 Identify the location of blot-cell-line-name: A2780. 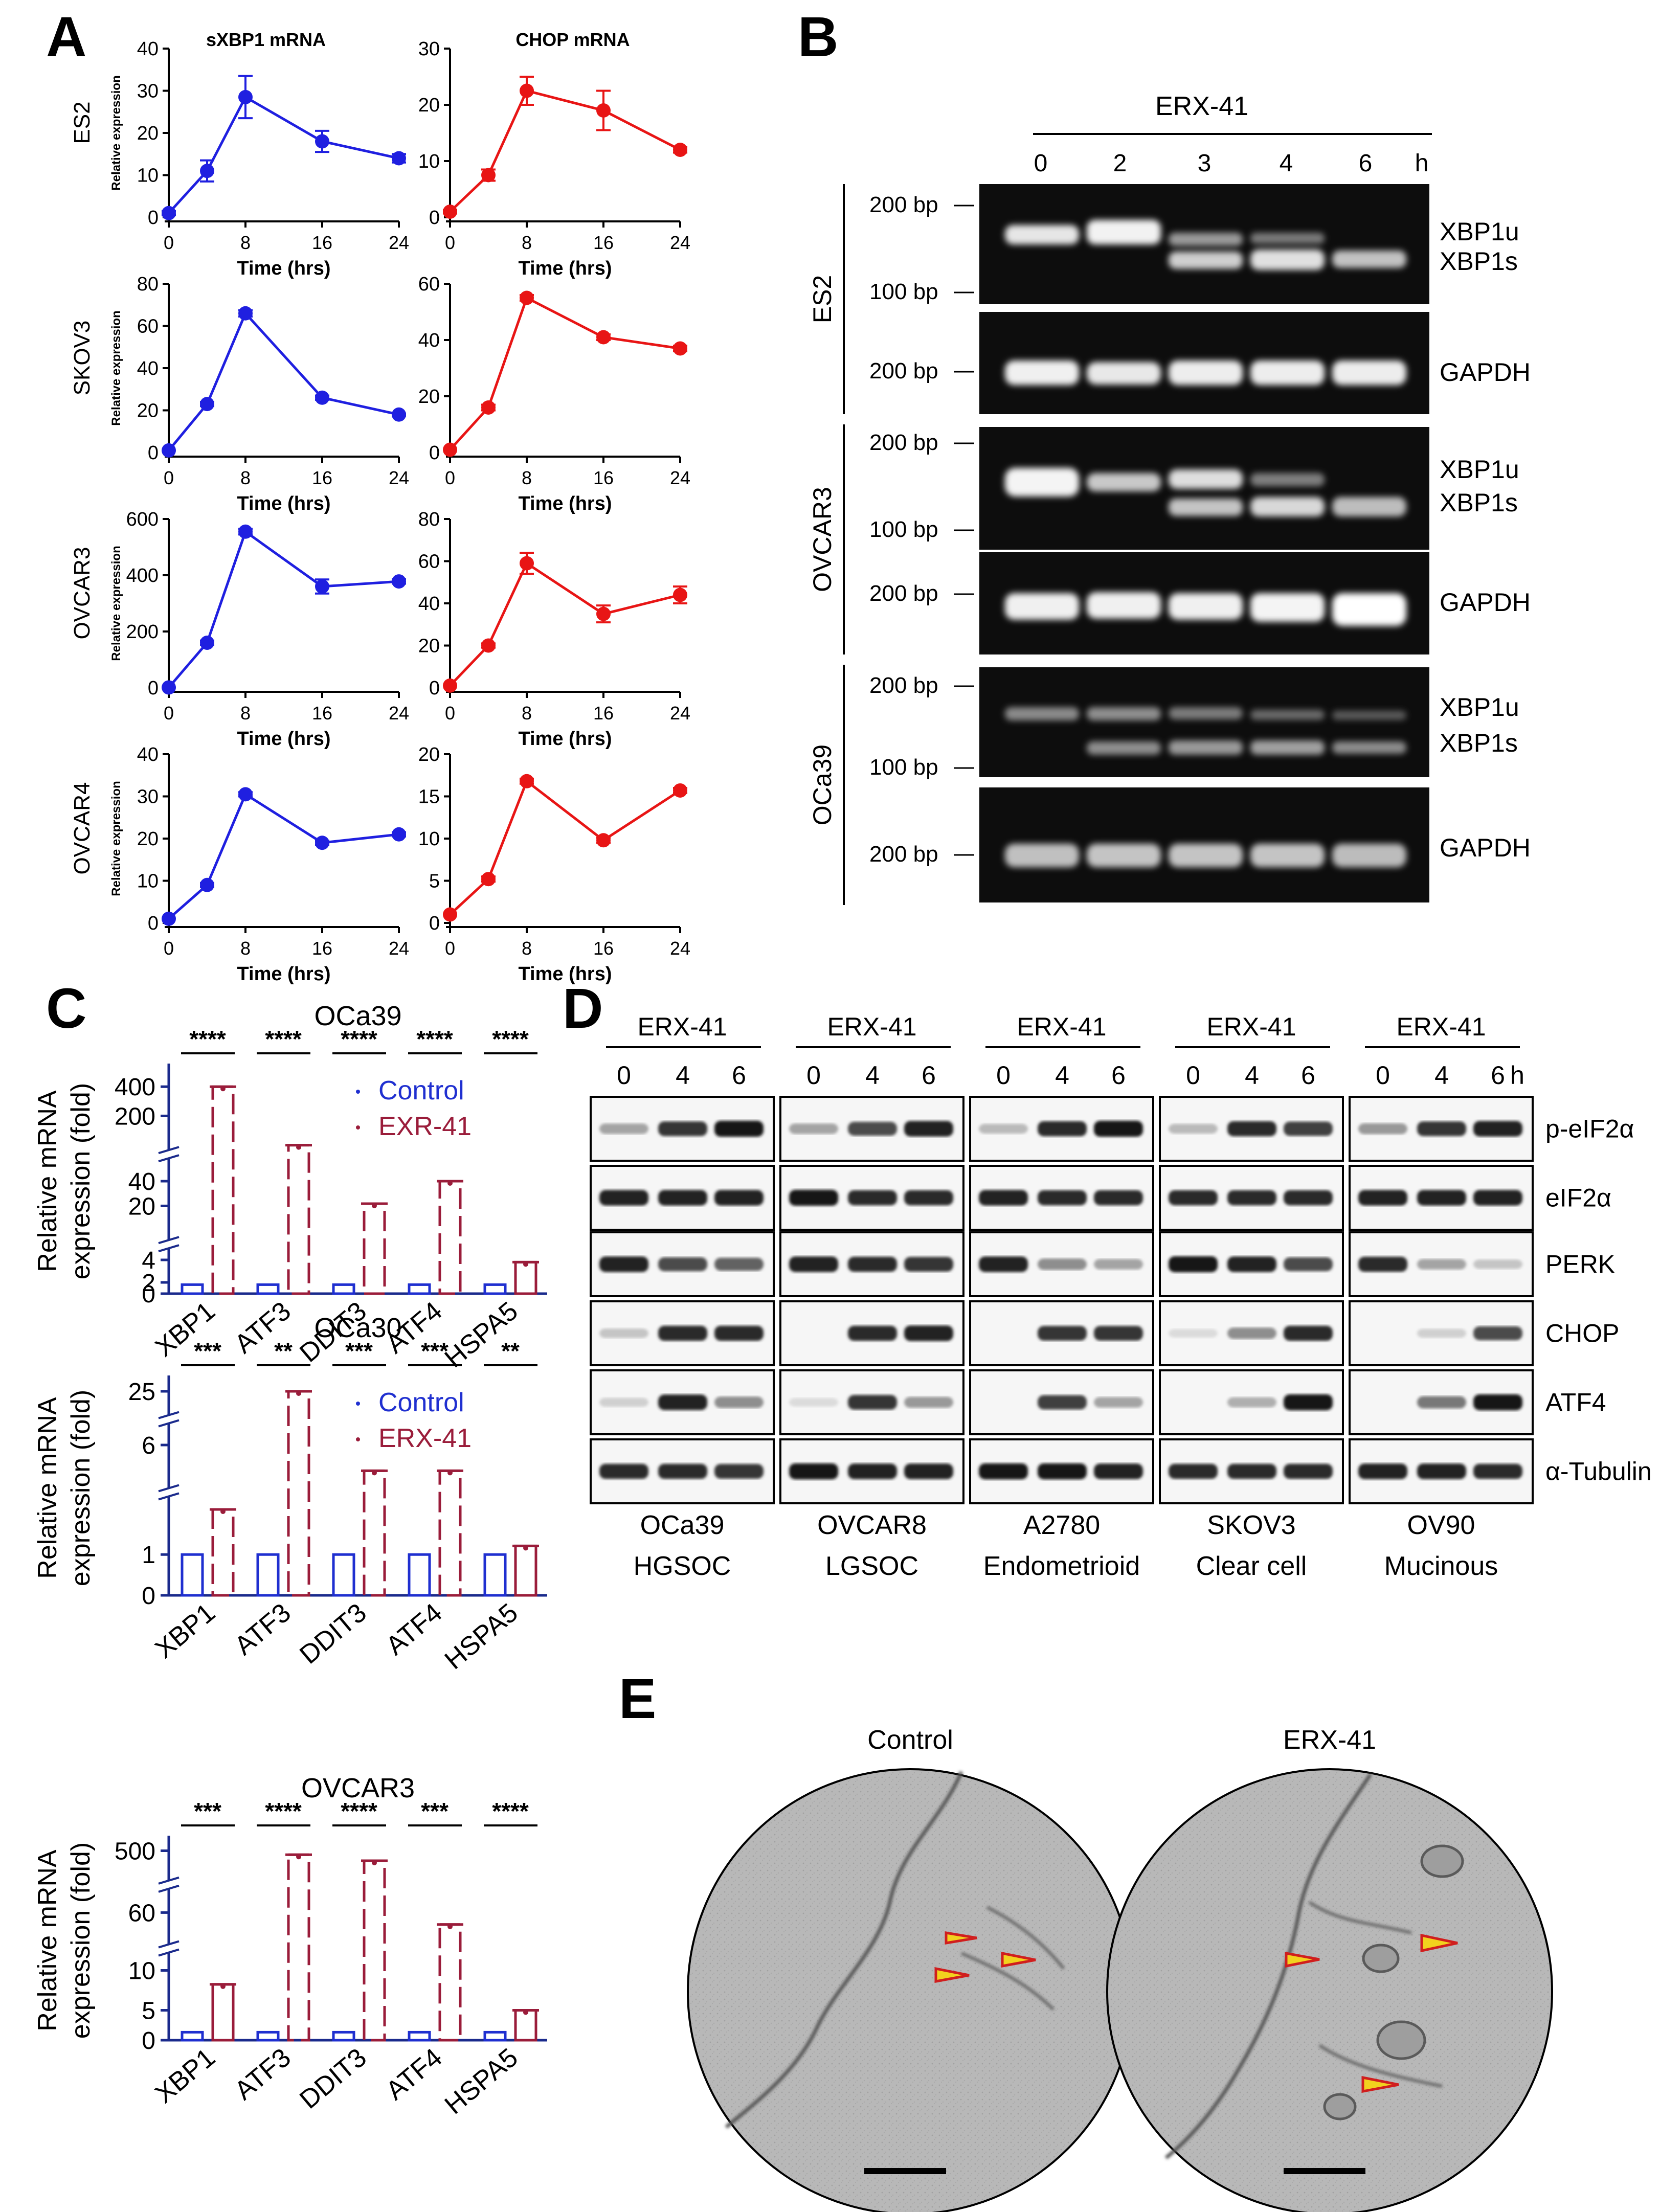
(1061, 1525).